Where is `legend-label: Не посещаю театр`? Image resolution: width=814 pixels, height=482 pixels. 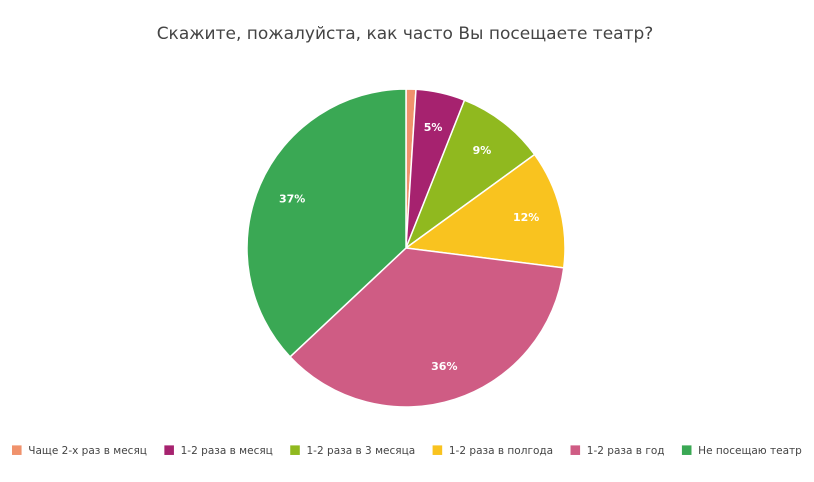
legend-label: Не посещаю театр is located at coordinates (750, 451).